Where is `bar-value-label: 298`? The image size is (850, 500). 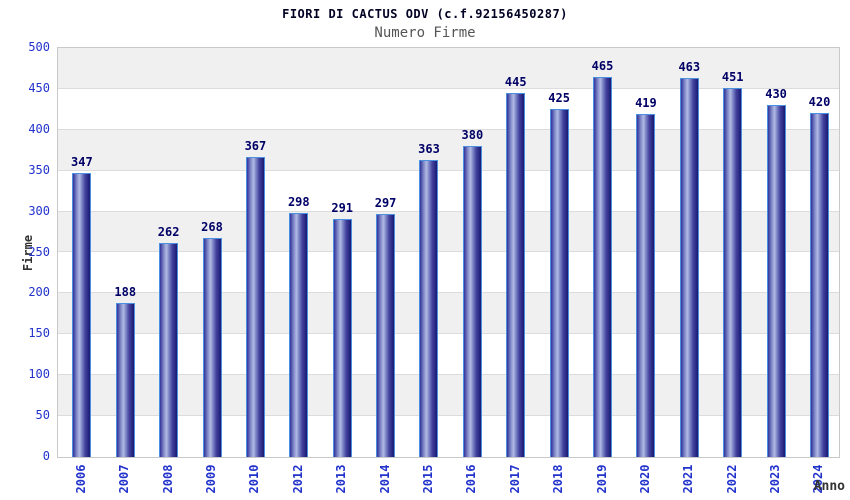 bar-value-label: 298 is located at coordinates (298, 202).